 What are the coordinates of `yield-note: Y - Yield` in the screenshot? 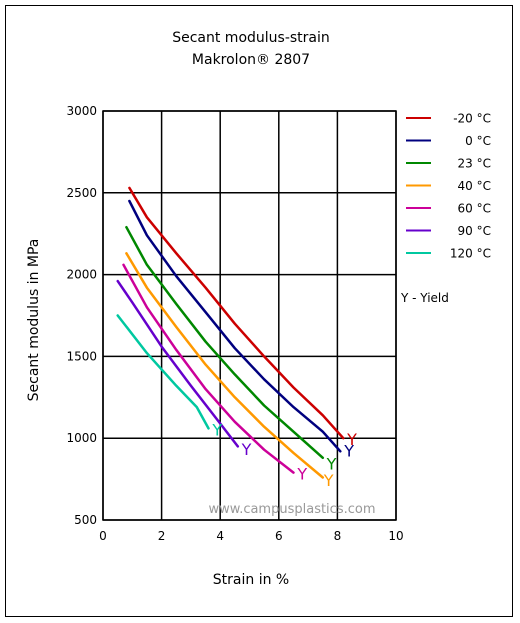 It's located at (424, 298).